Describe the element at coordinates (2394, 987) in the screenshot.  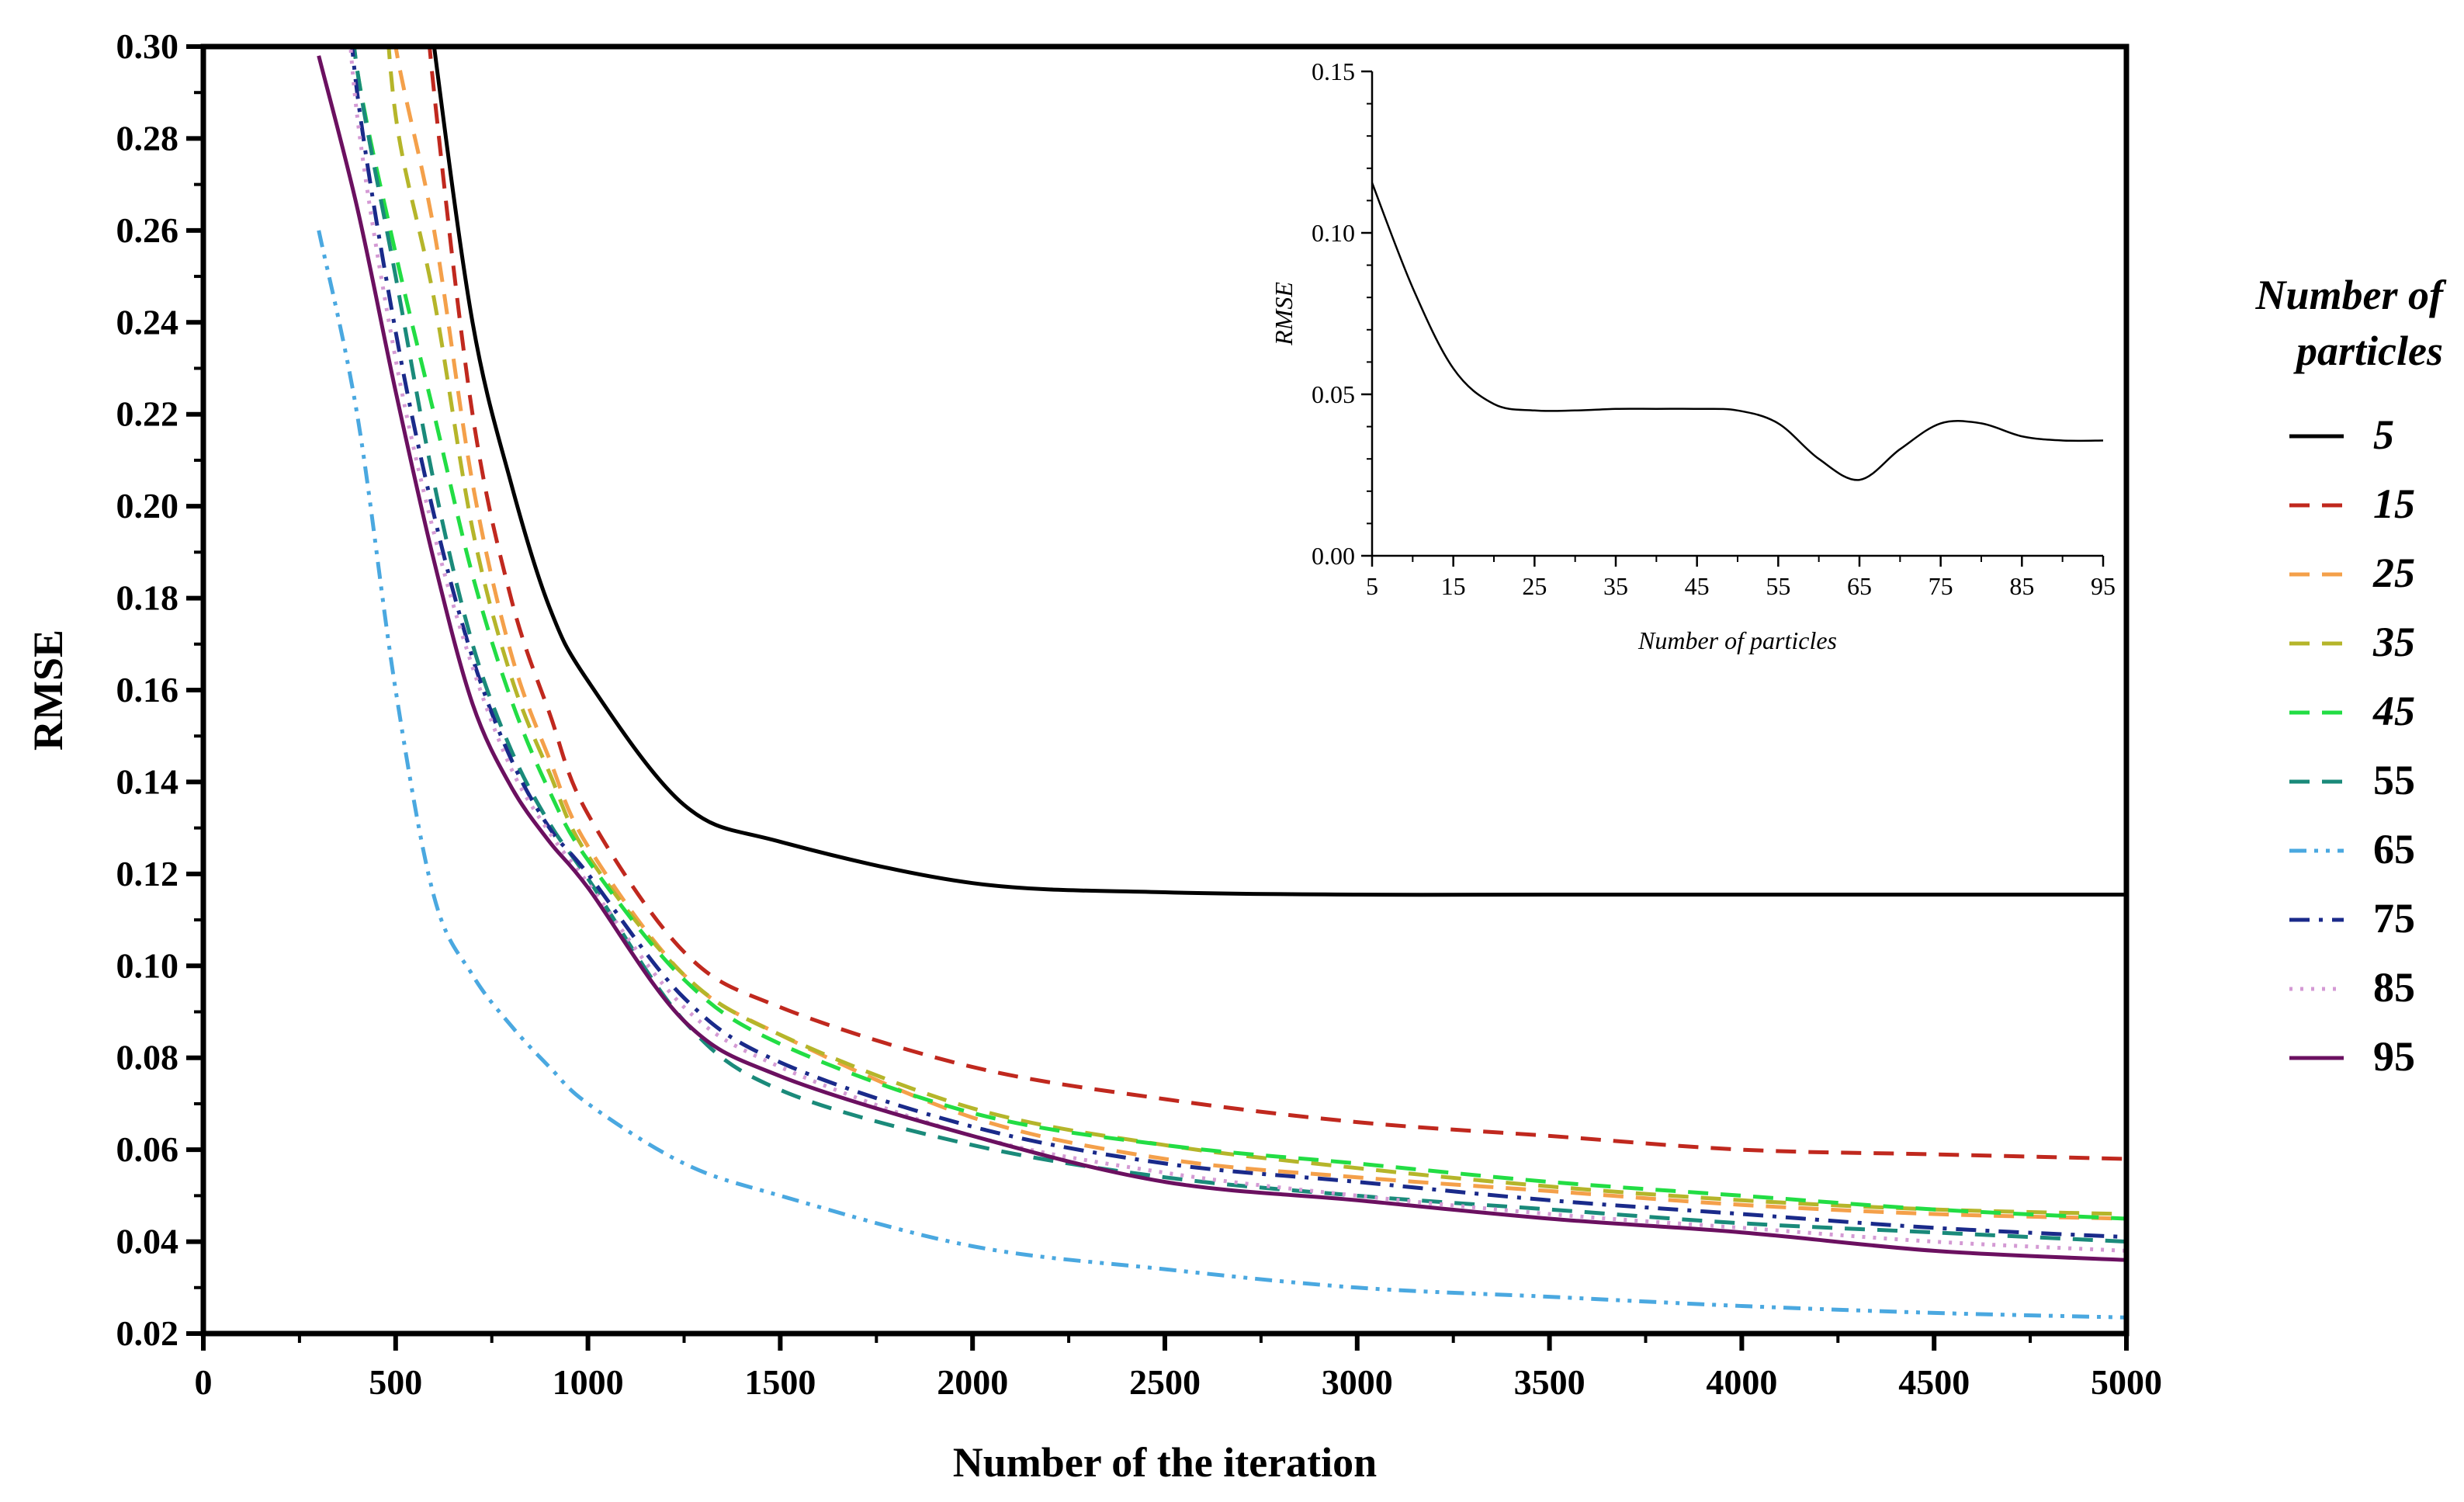
I see `legend-label-85: 85` at that location.